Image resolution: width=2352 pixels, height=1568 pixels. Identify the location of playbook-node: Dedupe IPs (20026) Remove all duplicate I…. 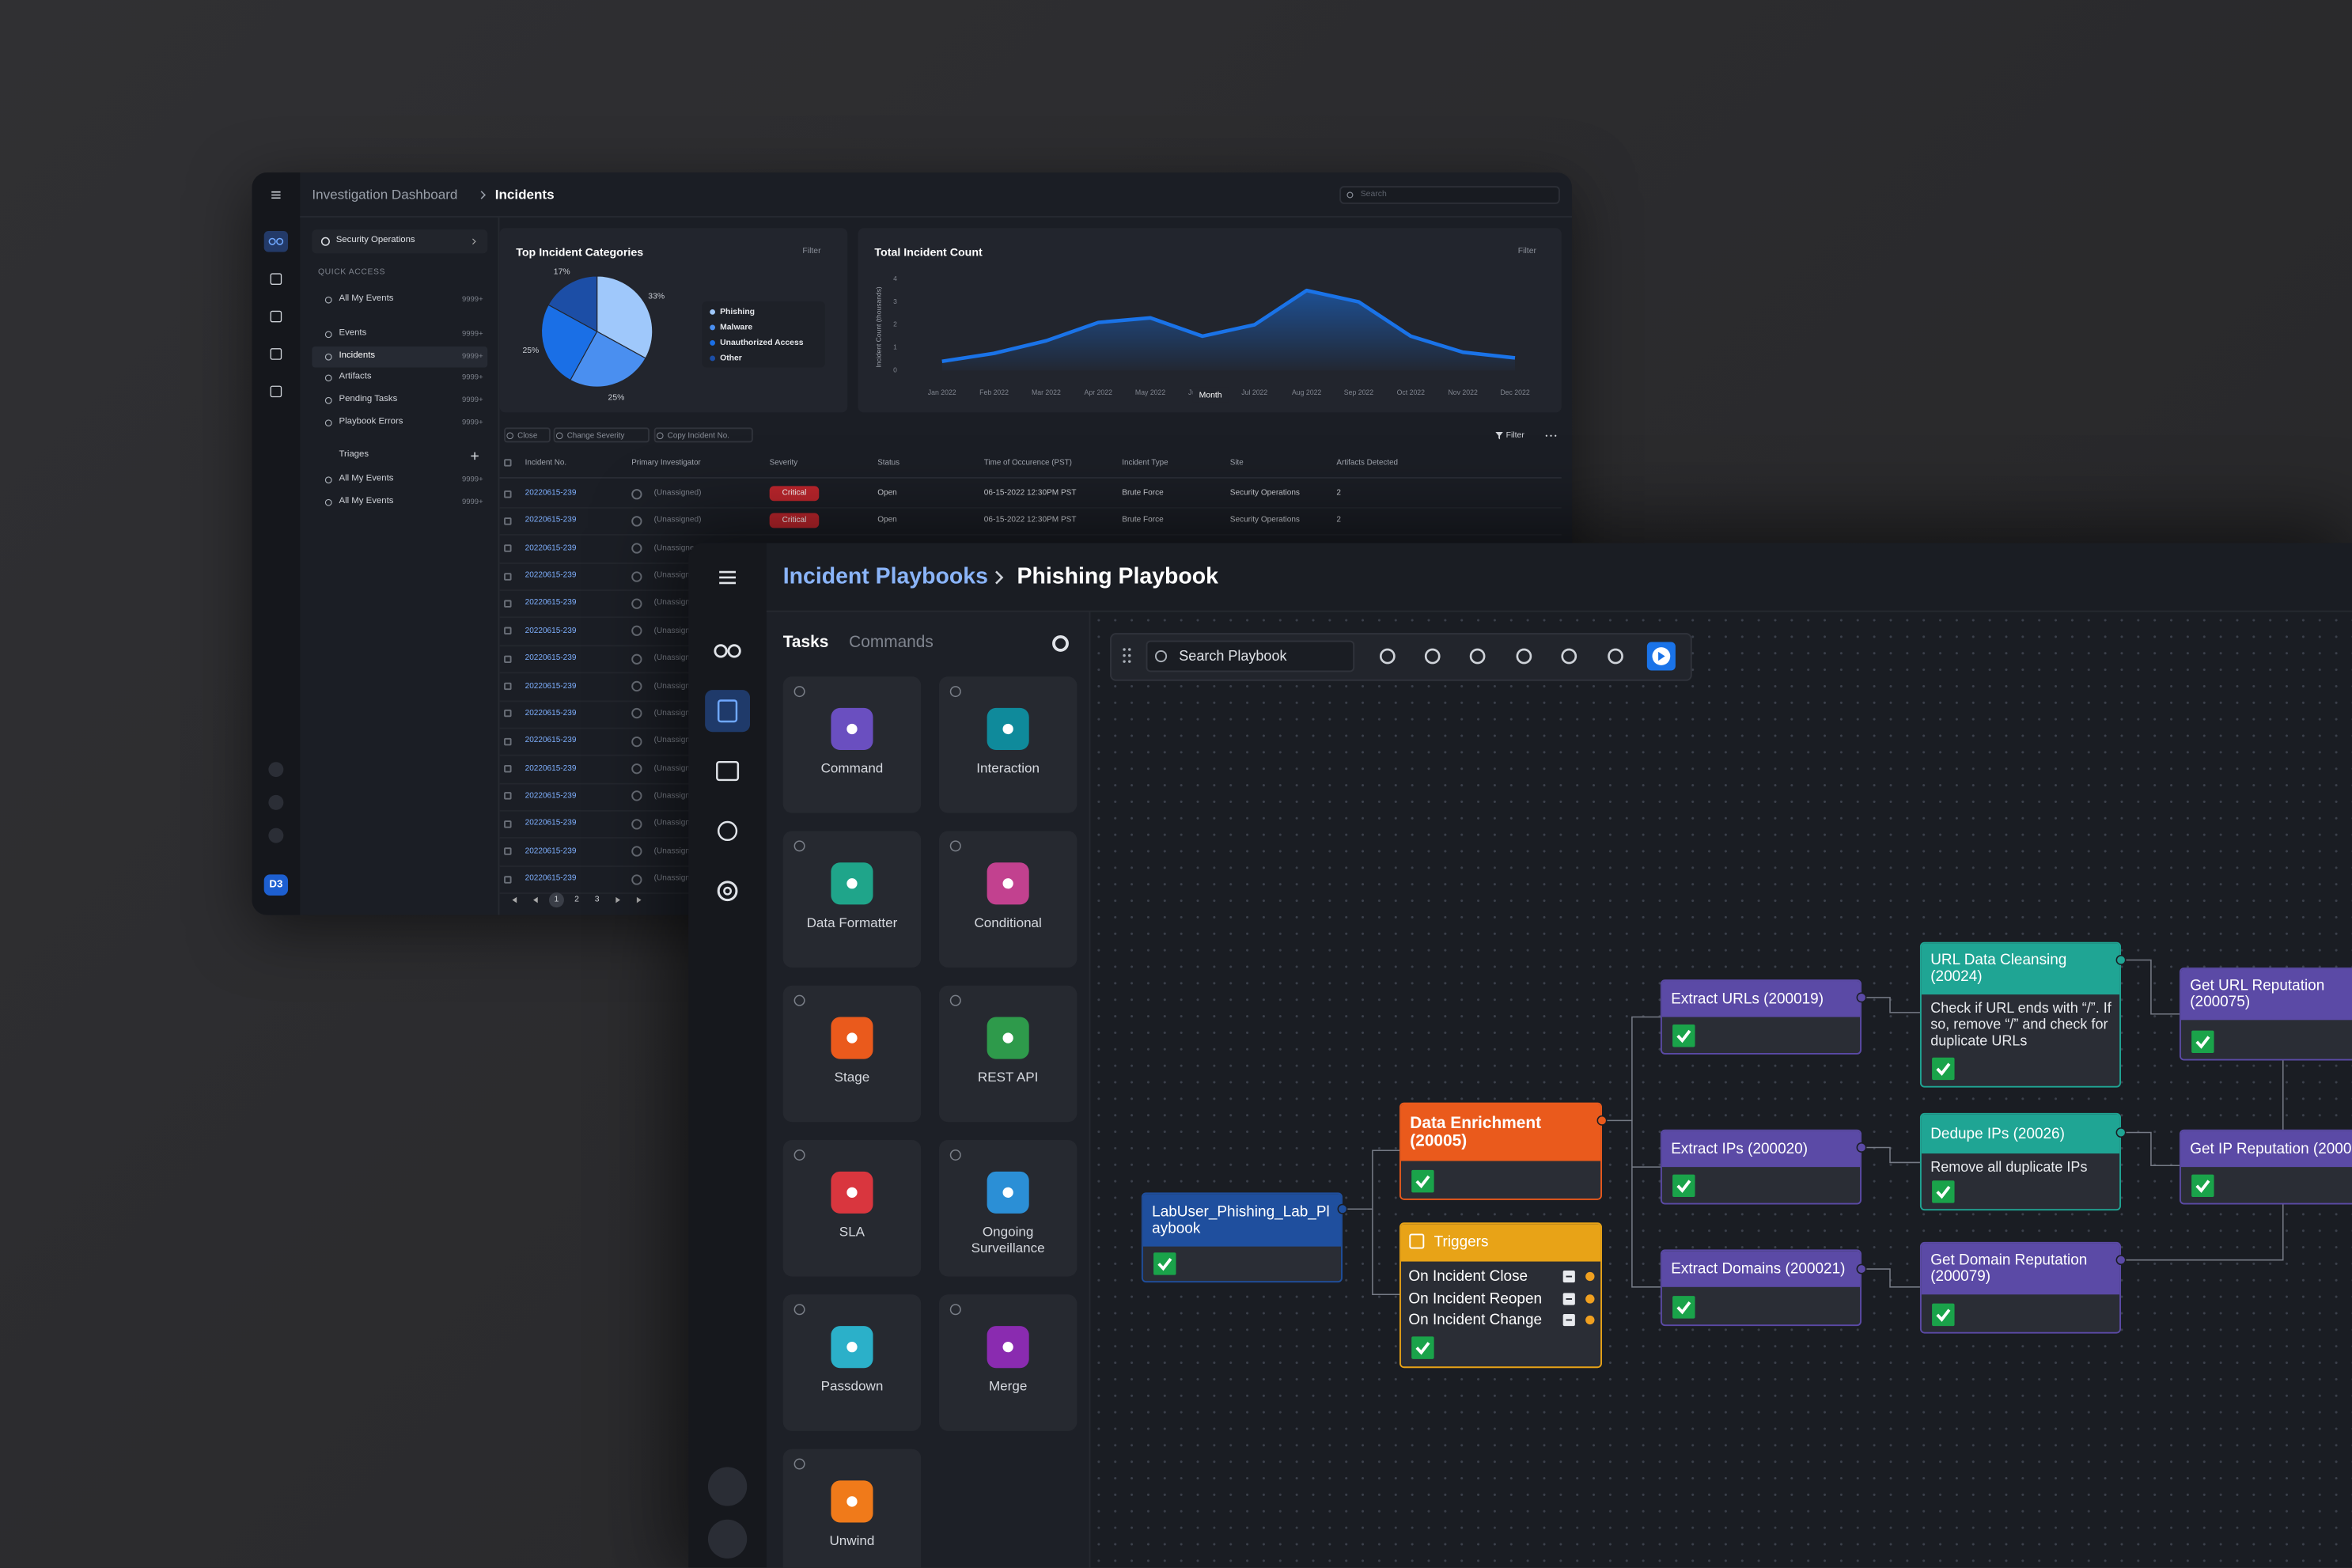
(2020, 1161).